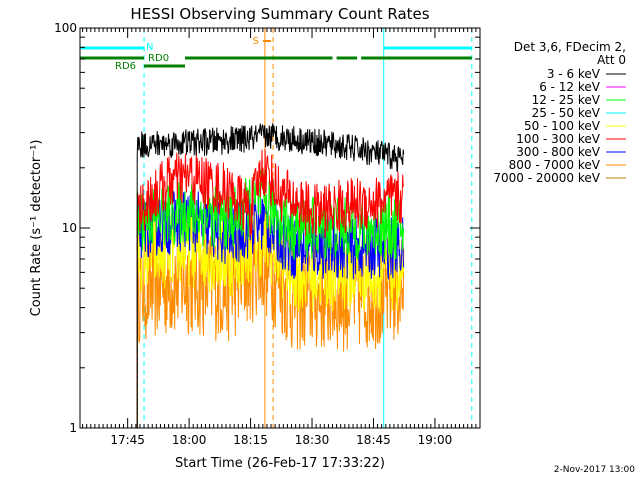 Image resolution: width=640 pixels, height=480 pixels. Describe the element at coordinates (69, 228) in the screenshot. I see `y-tick-label: 10` at that location.